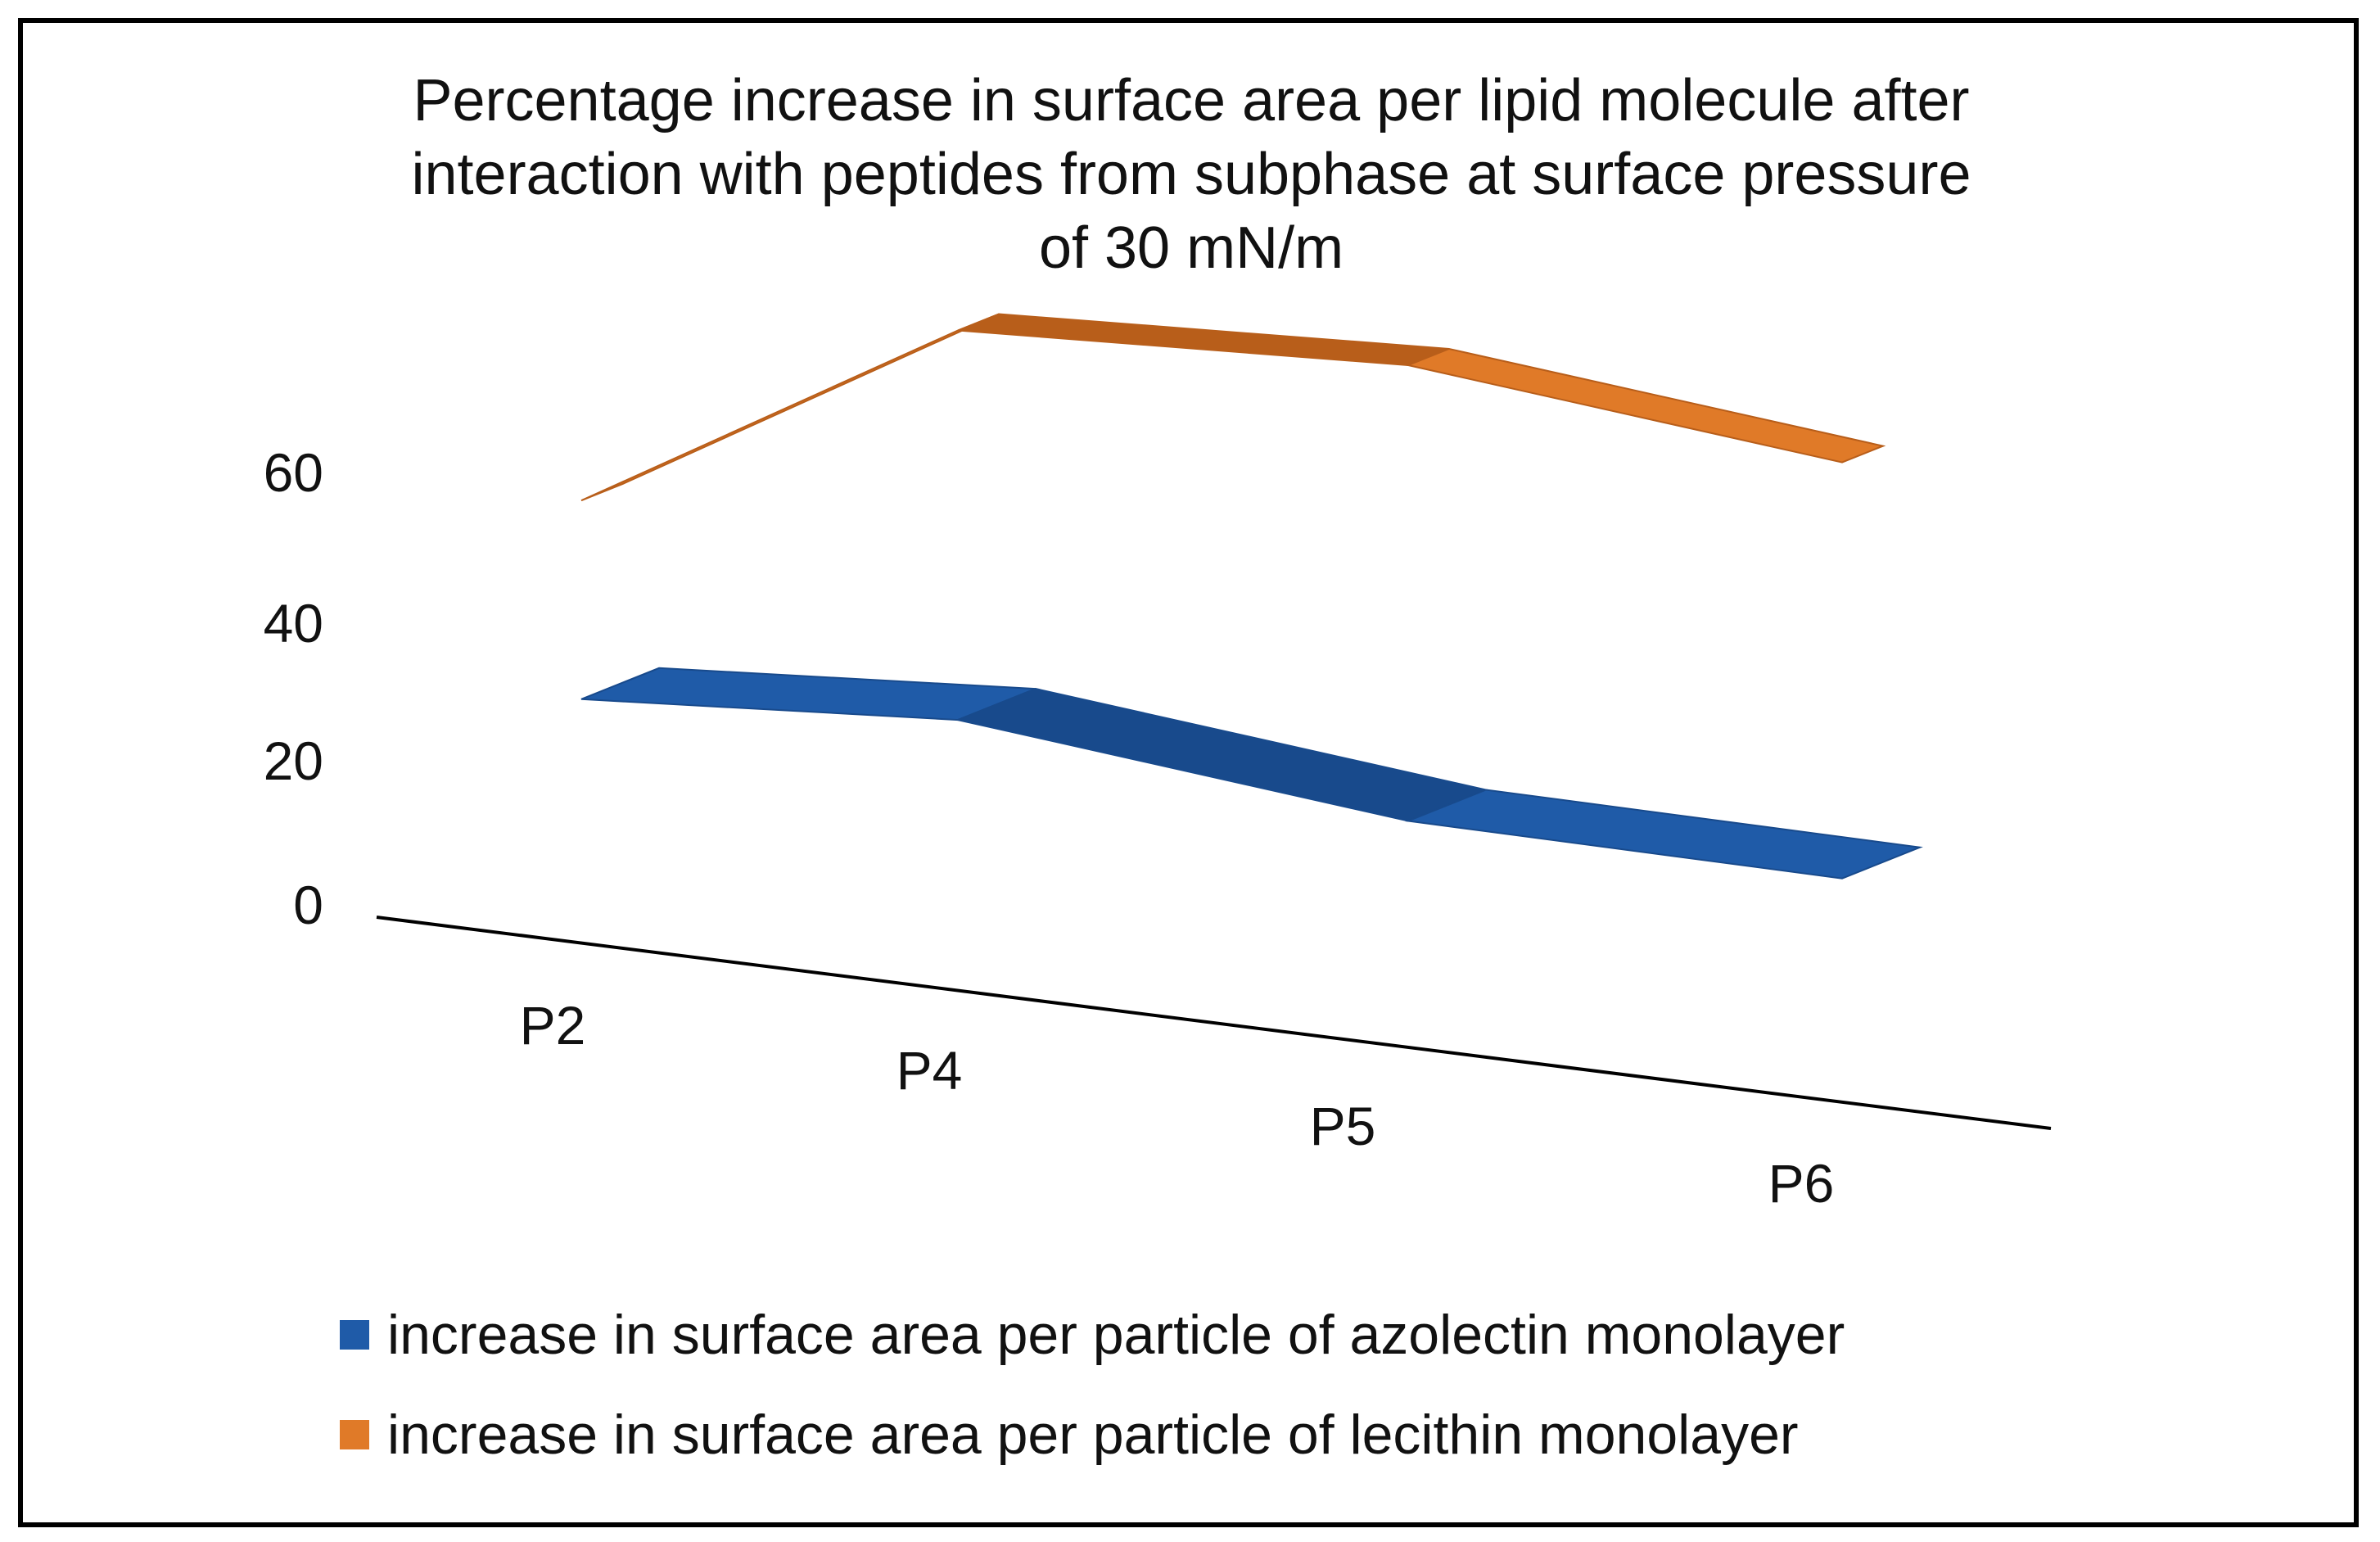 Image resolution: width=2380 pixels, height=1542 pixels. I want to click on y-tick-label: 20, so click(293, 760).